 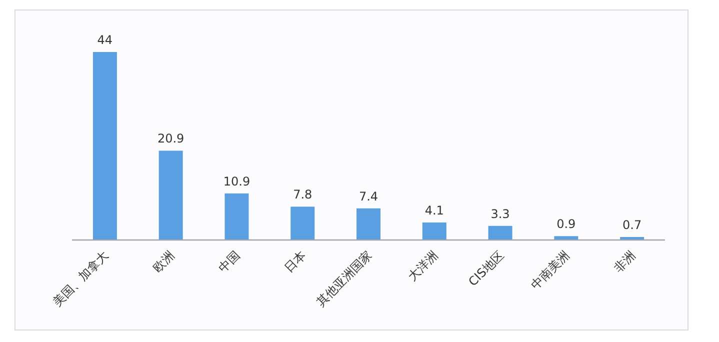 What do you see at coordinates (236, 181) in the screenshot?
I see `data-label: 10.9` at bounding box center [236, 181].